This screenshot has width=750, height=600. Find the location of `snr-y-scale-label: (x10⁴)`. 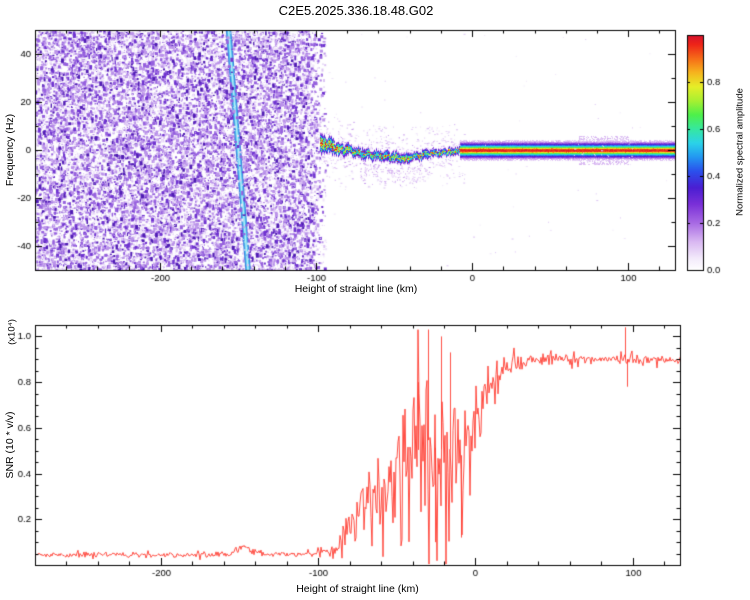

snr-y-scale-label: (x10⁴) is located at coordinates (12, 332).